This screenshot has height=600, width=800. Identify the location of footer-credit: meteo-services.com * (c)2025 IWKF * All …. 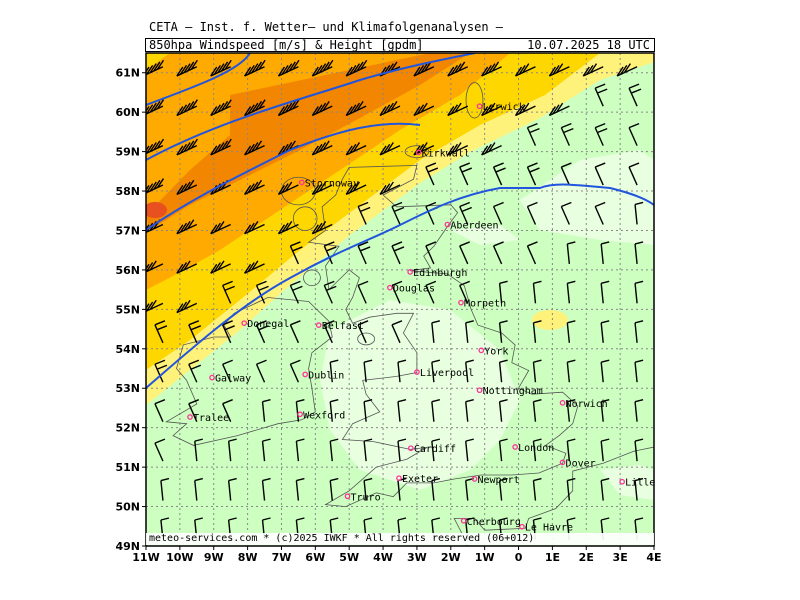
(342, 538).